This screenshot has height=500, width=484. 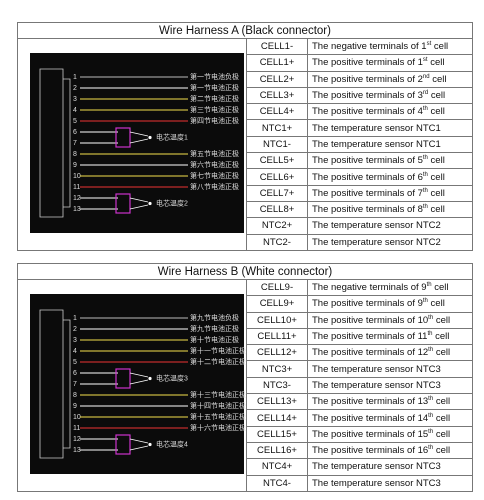 What do you see at coordinates (390, 434) in the screenshot?
I see `pin-description: The positive terminals of 15th cell` at bounding box center [390, 434].